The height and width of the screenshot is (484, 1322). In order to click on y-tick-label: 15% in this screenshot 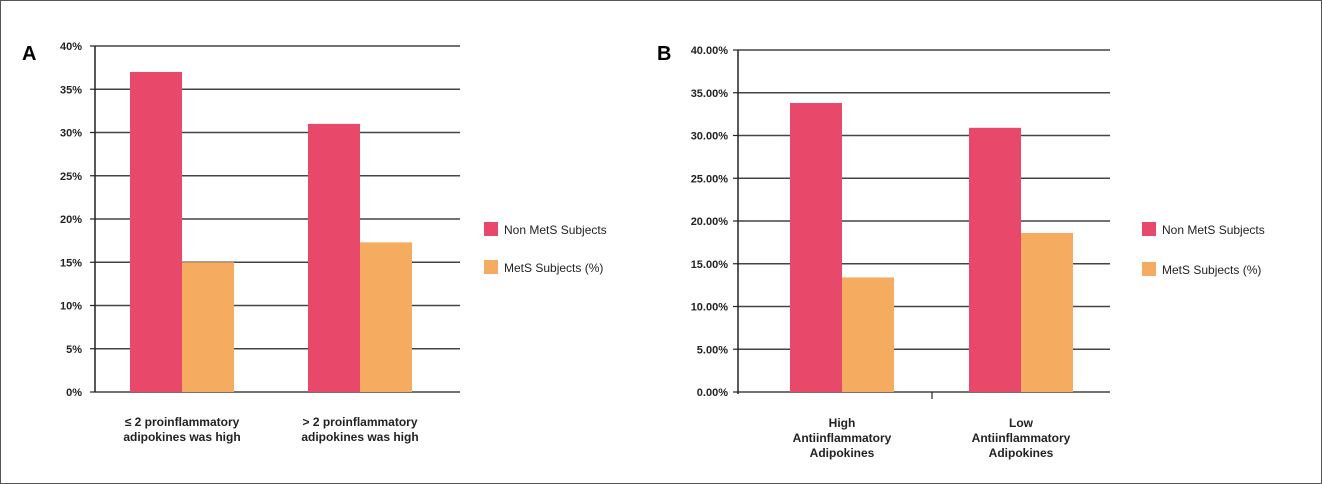, I will do `click(71, 263)`.